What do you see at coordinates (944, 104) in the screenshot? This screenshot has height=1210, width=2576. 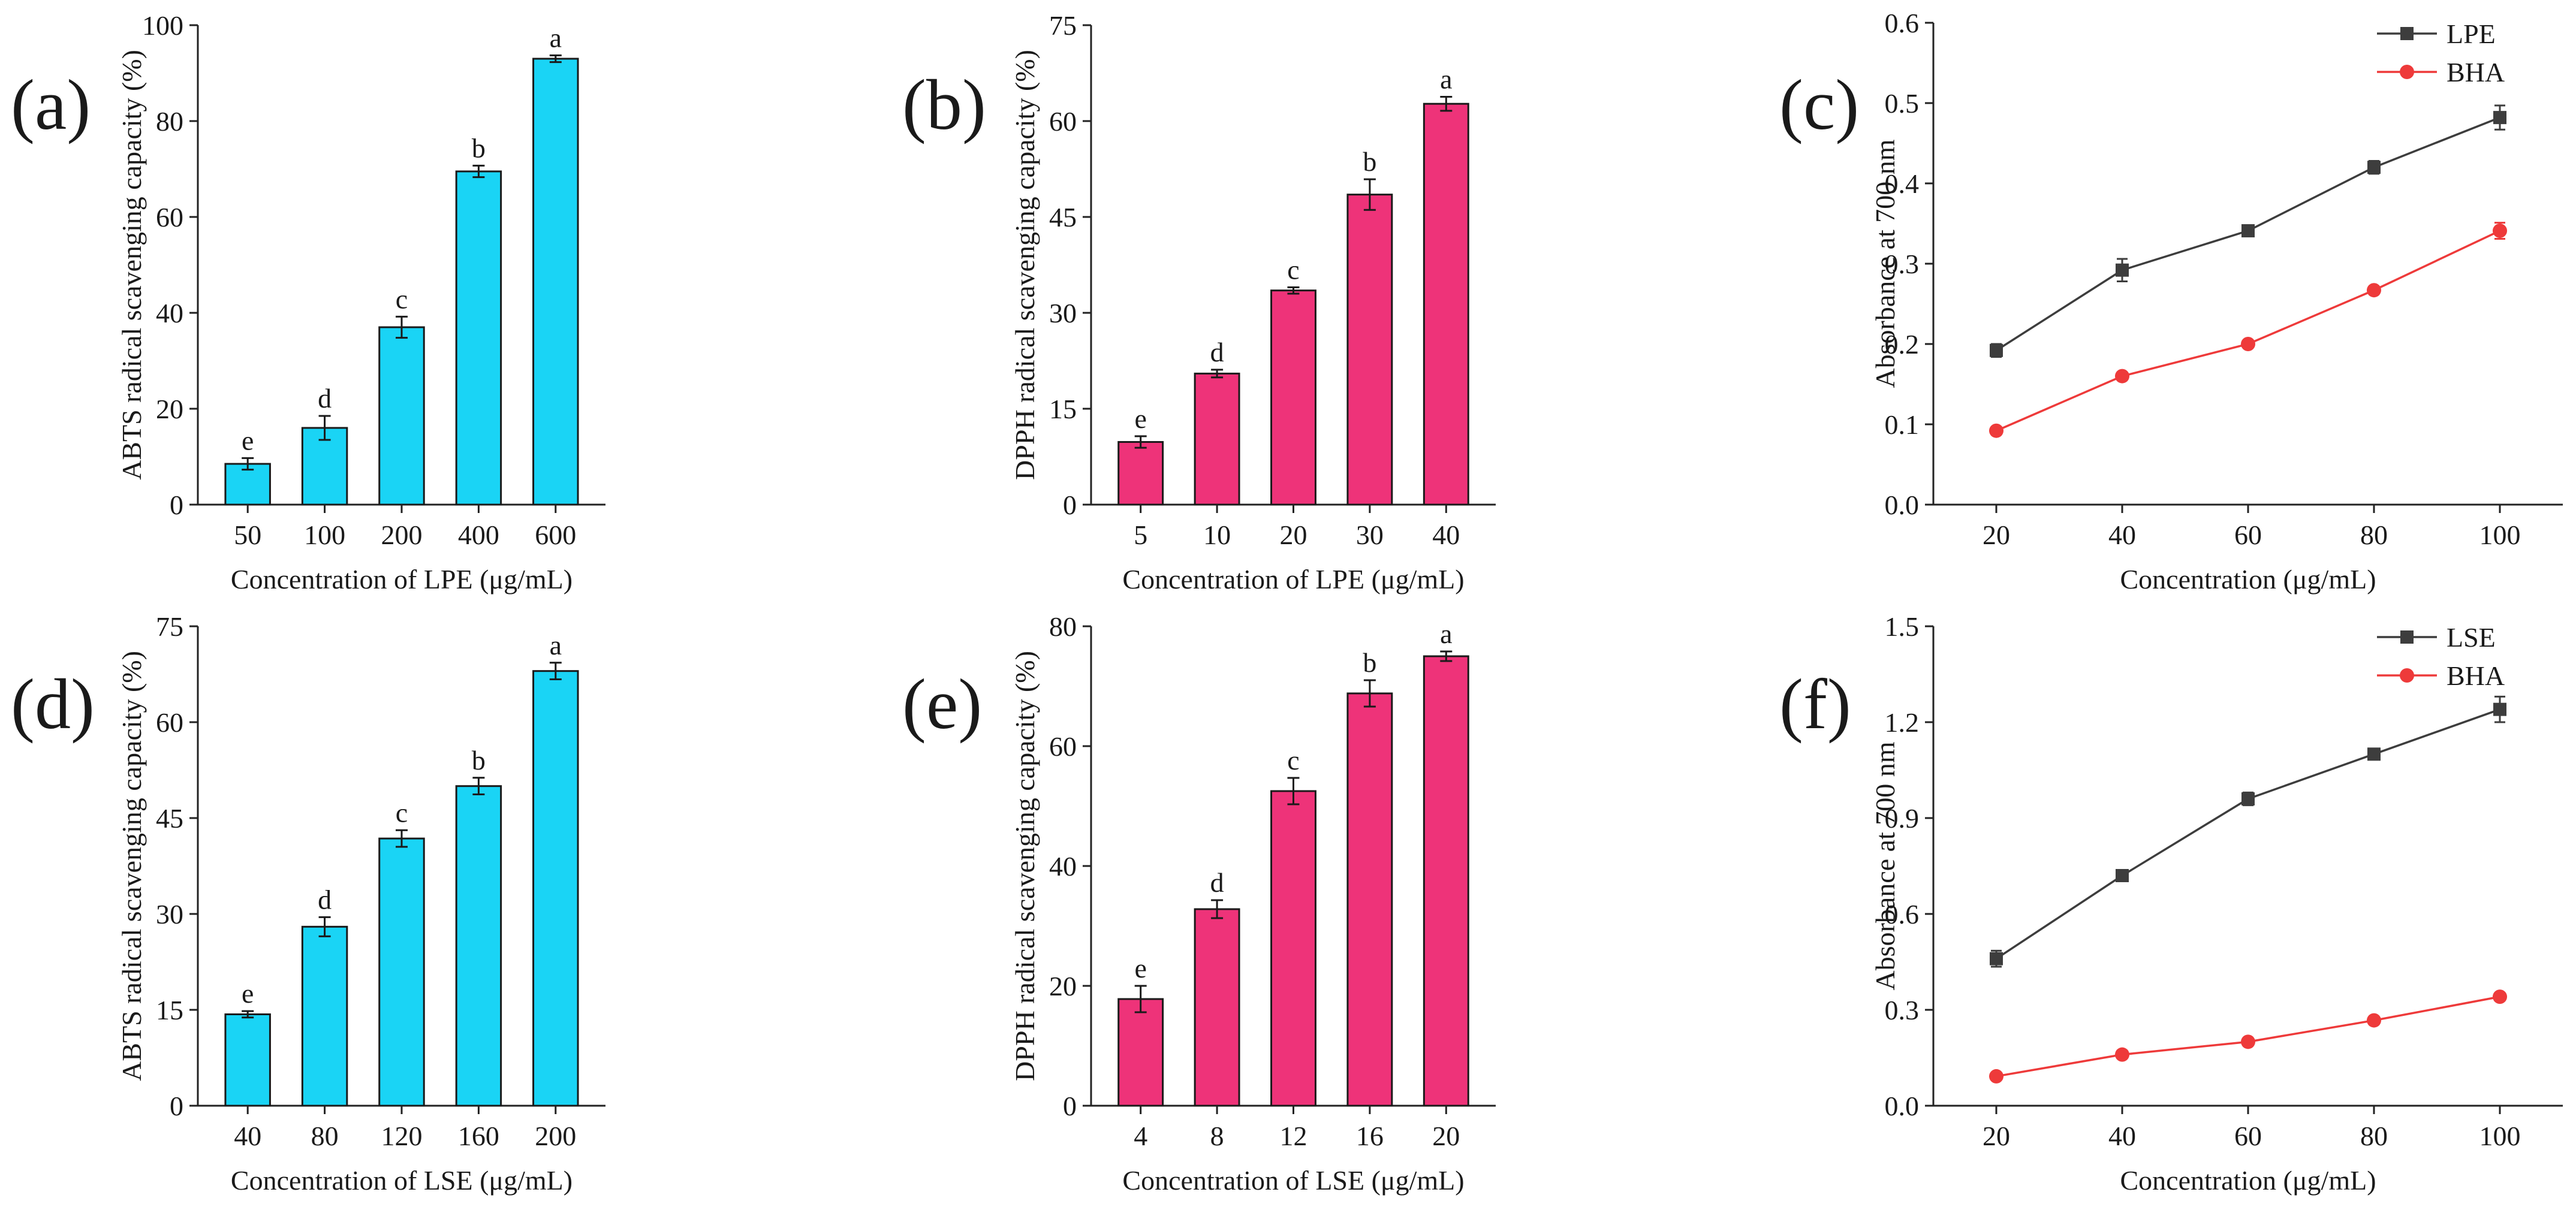 I see `panel-label: (b)` at bounding box center [944, 104].